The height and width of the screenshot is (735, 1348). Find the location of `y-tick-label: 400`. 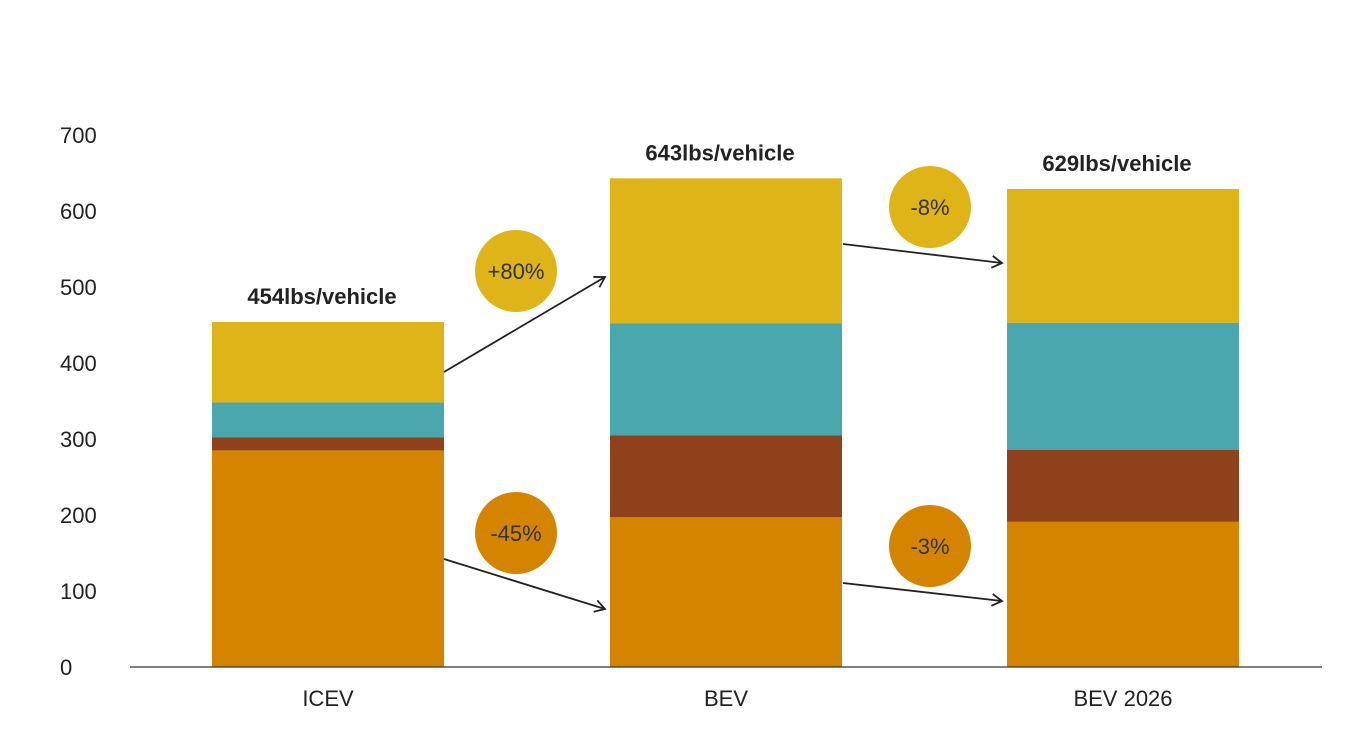

y-tick-label: 400 is located at coordinates (78, 363).